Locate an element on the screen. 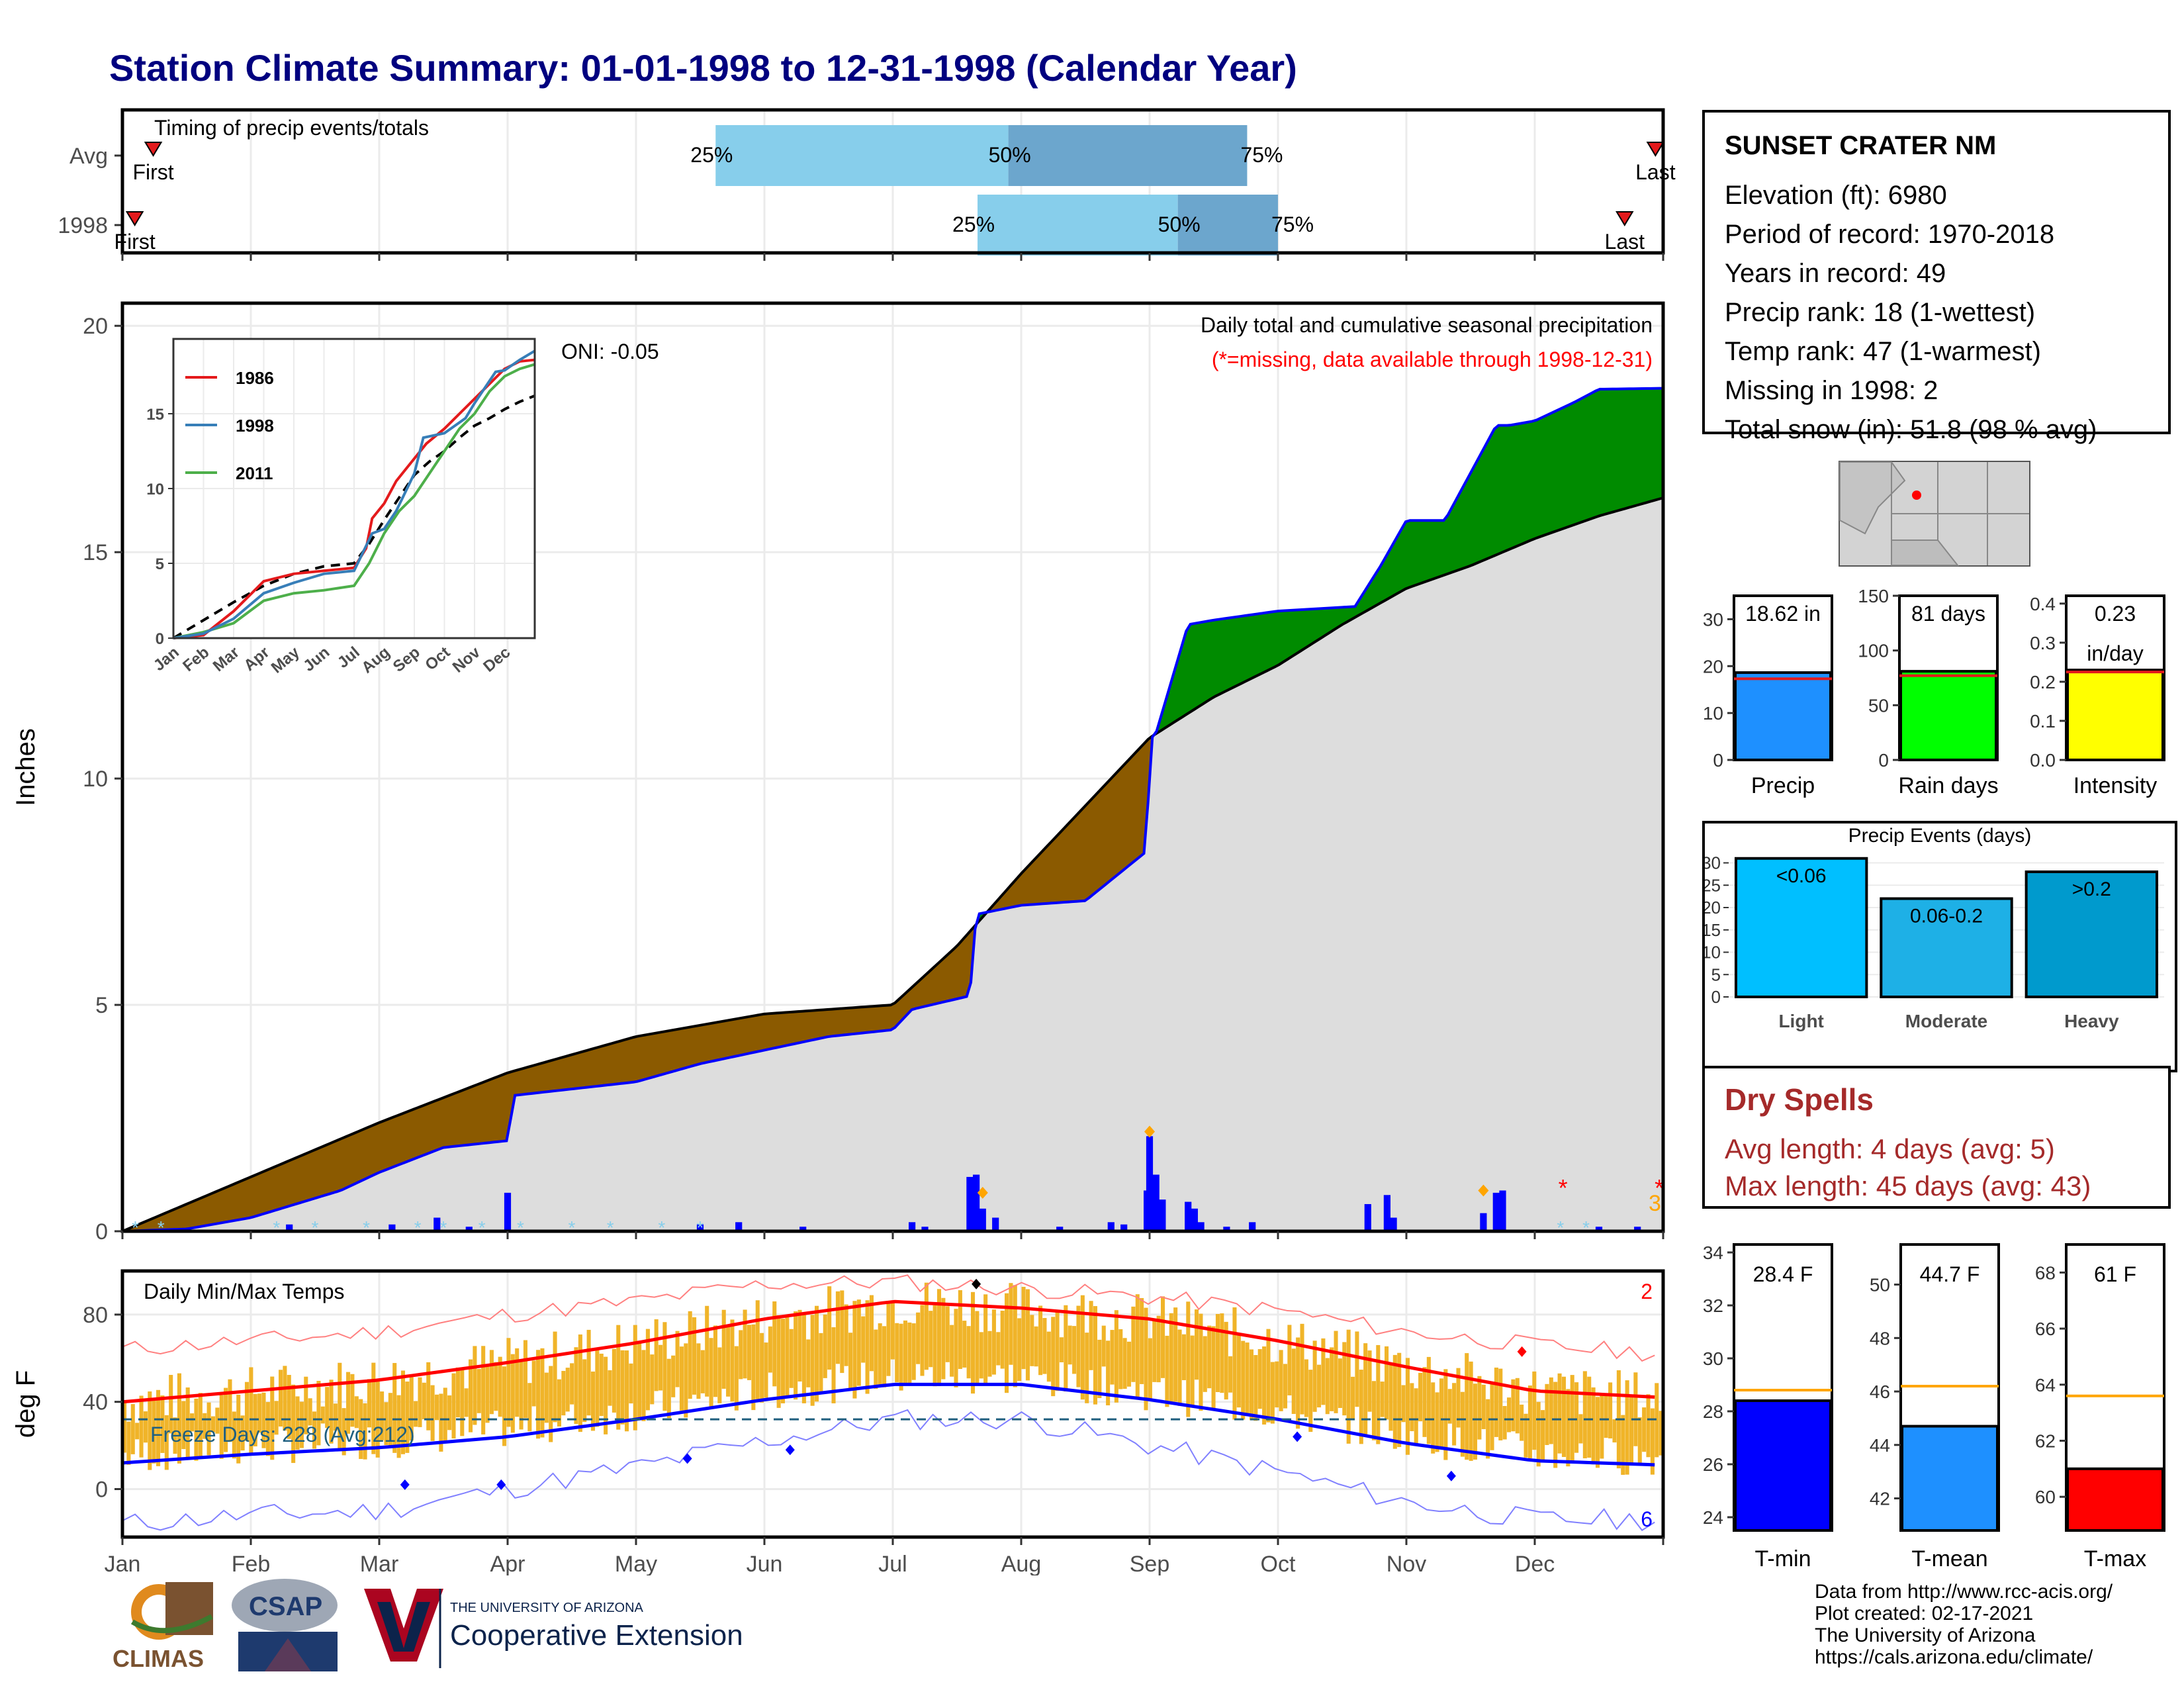 This screenshot has width=2184, height=1688. temp-y-tick-label: 0 is located at coordinates (101, 1490).